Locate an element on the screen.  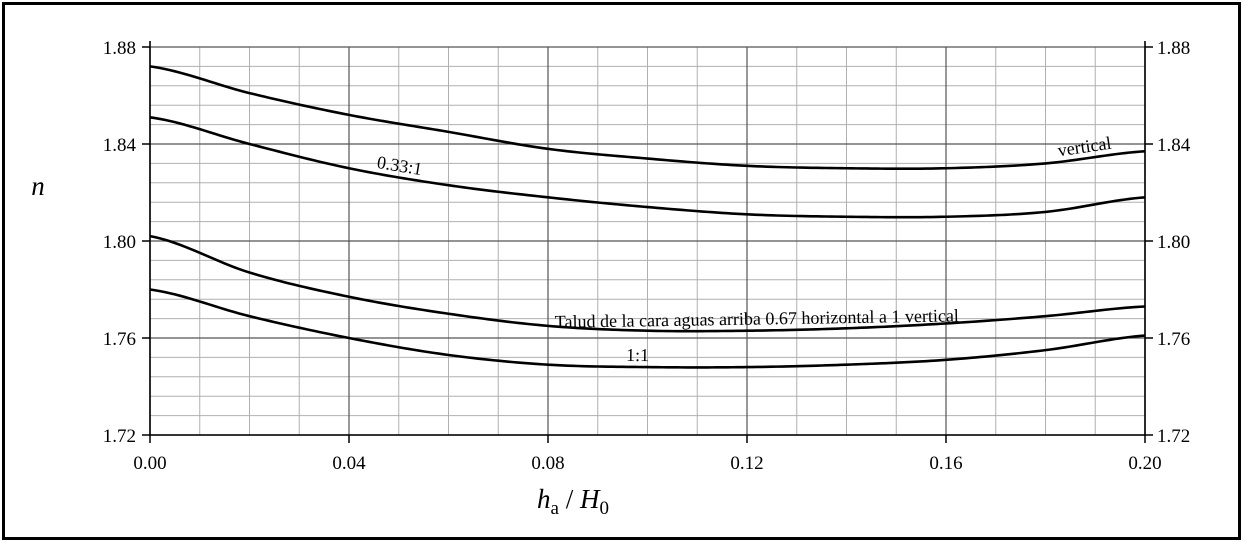
x-axis-label: ha / H0 is located at coordinates (573, 501).